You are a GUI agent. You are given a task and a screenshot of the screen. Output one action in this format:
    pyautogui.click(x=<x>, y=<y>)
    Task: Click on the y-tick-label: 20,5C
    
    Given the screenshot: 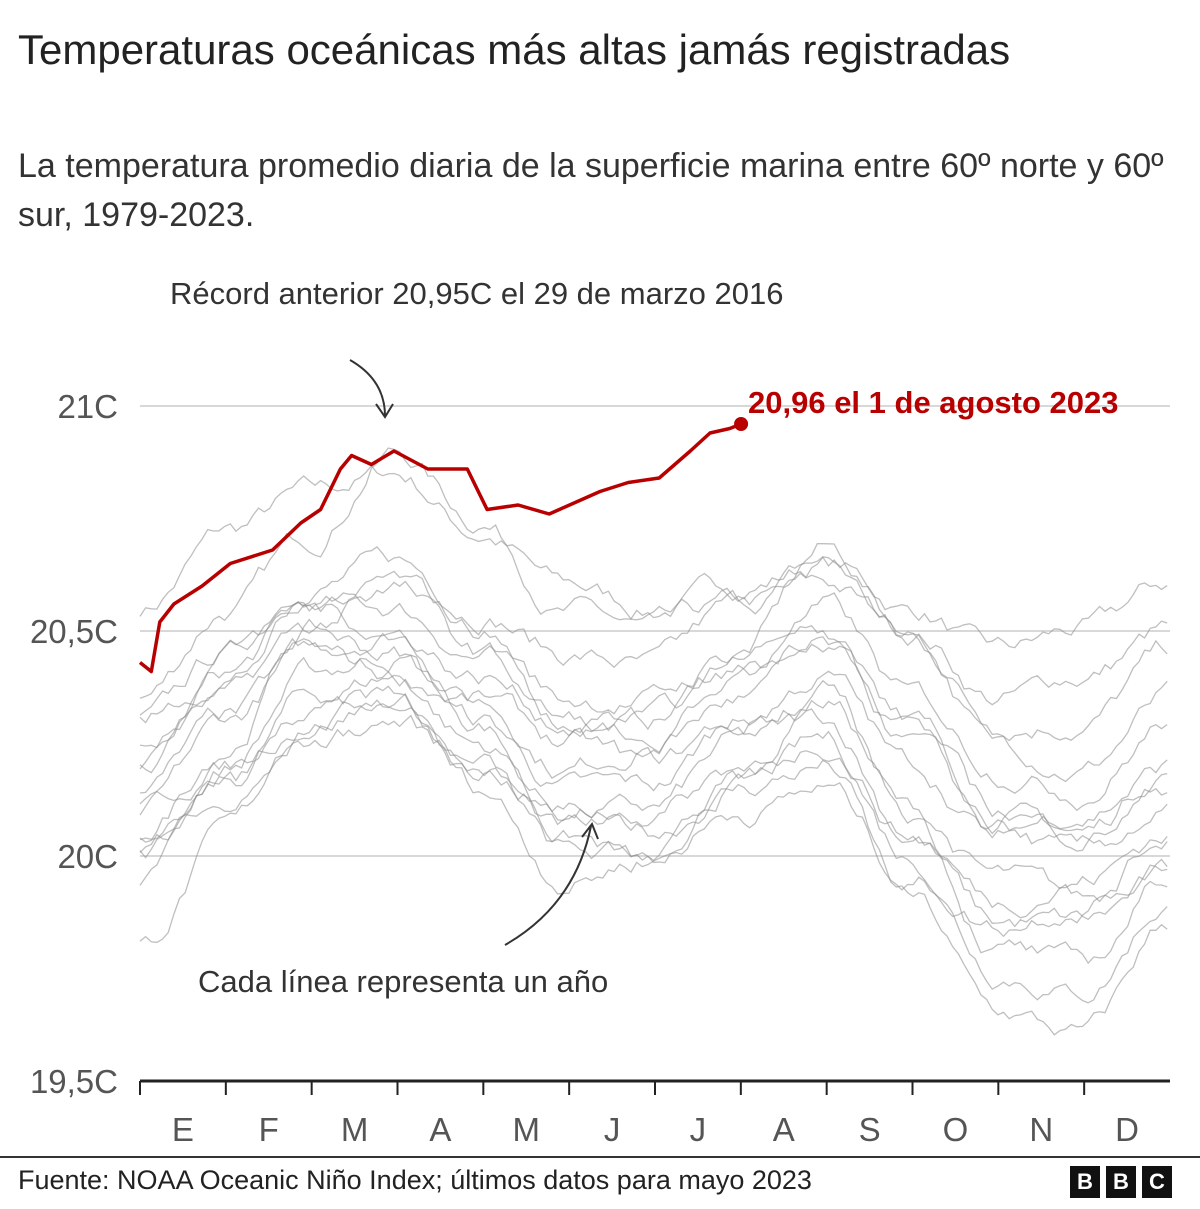 What is the action you would take?
    pyautogui.click(x=74, y=631)
    